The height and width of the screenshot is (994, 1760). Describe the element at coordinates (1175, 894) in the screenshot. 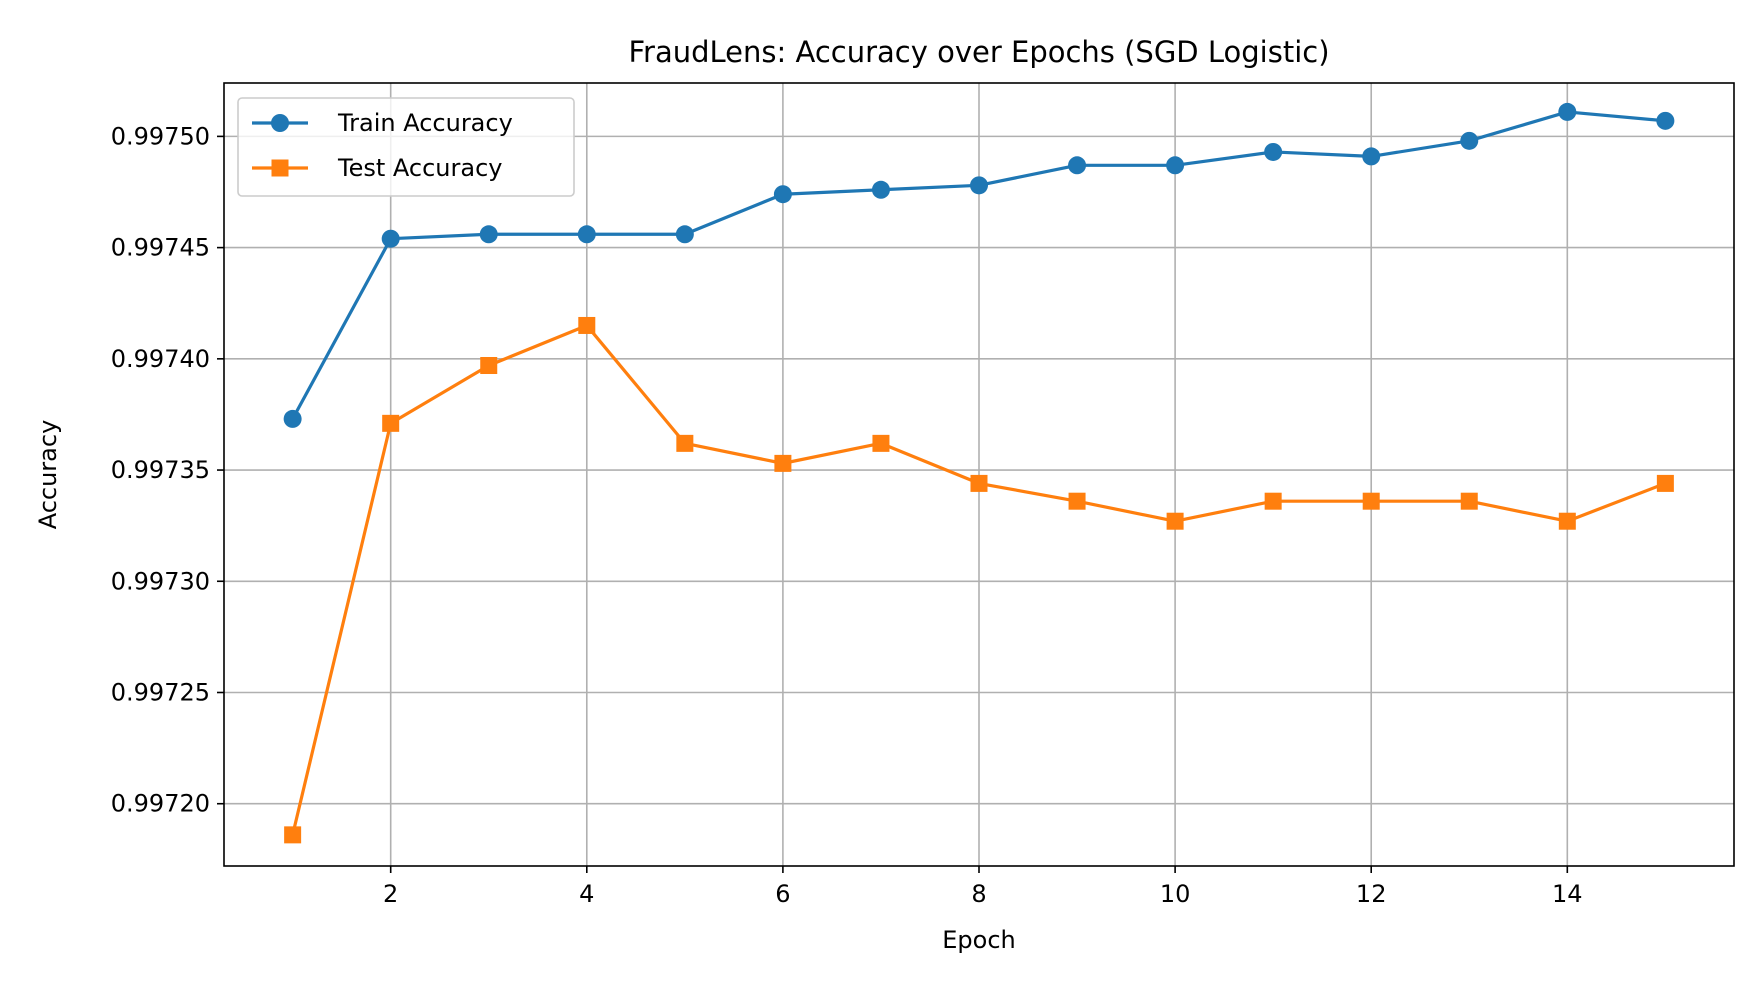

I see `x-tick-label: 10` at that location.